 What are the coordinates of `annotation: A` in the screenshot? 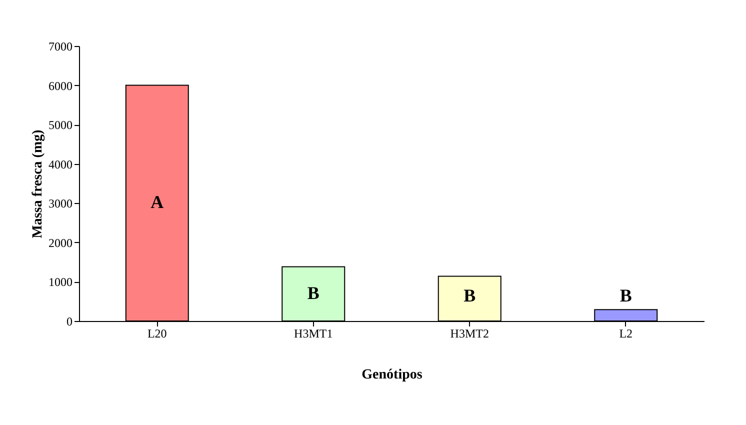 It's located at (157, 202).